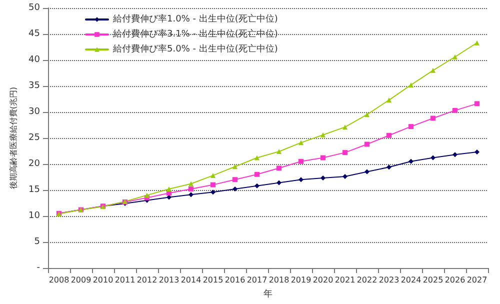 The width and height of the screenshot is (500, 304). I want to click on y-tick-label: 5, so click(37, 242).